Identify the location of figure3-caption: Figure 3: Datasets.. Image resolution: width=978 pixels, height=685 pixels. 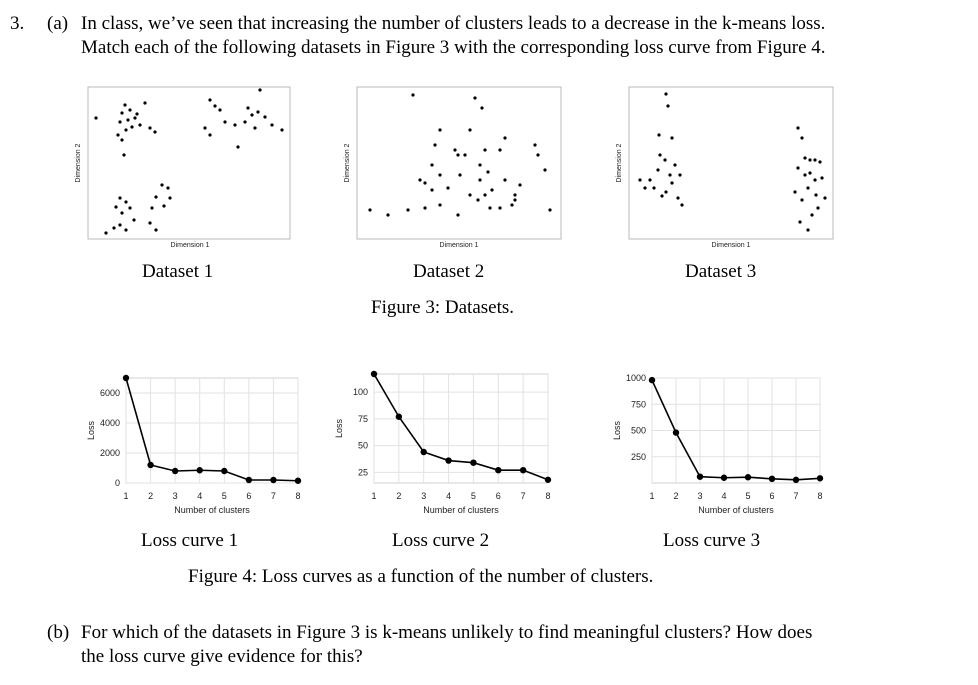
(443, 307).